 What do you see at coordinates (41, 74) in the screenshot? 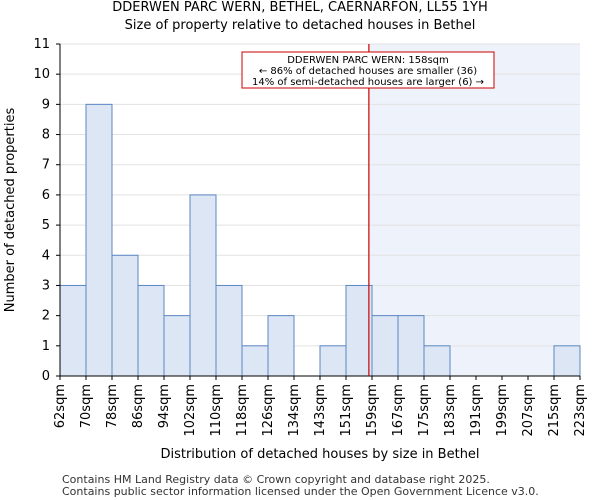
I see `y-tick-label: 10` at bounding box center [41, 74].